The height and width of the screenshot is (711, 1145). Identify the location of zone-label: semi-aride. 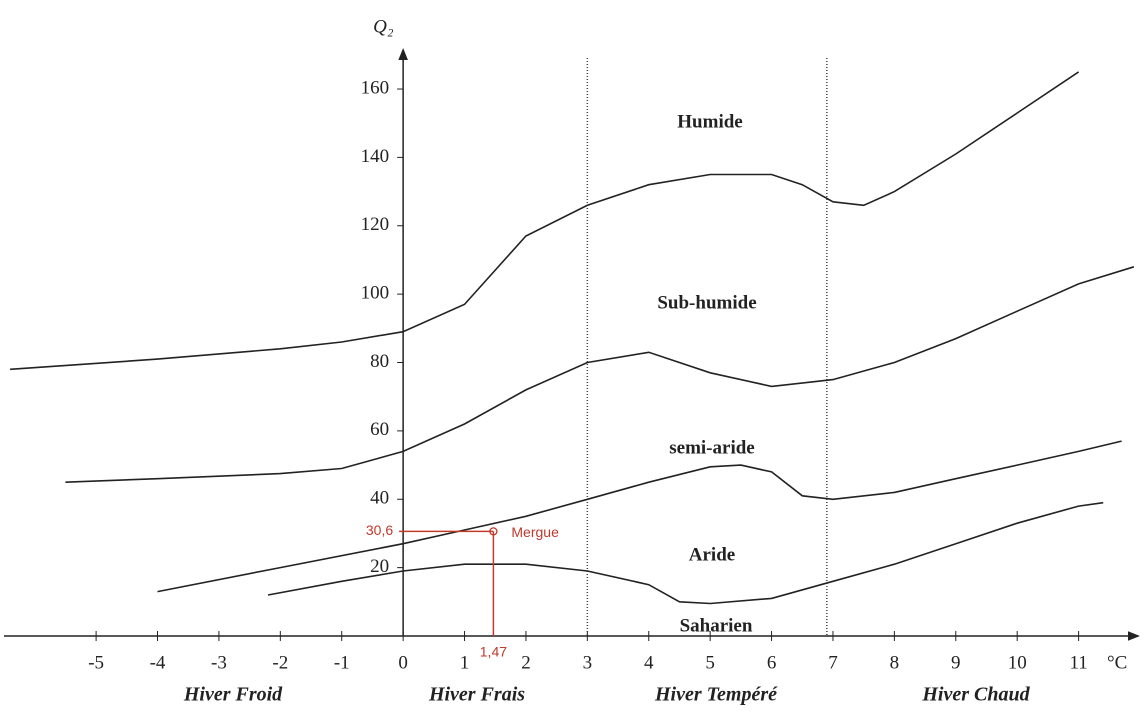
(711, 447).